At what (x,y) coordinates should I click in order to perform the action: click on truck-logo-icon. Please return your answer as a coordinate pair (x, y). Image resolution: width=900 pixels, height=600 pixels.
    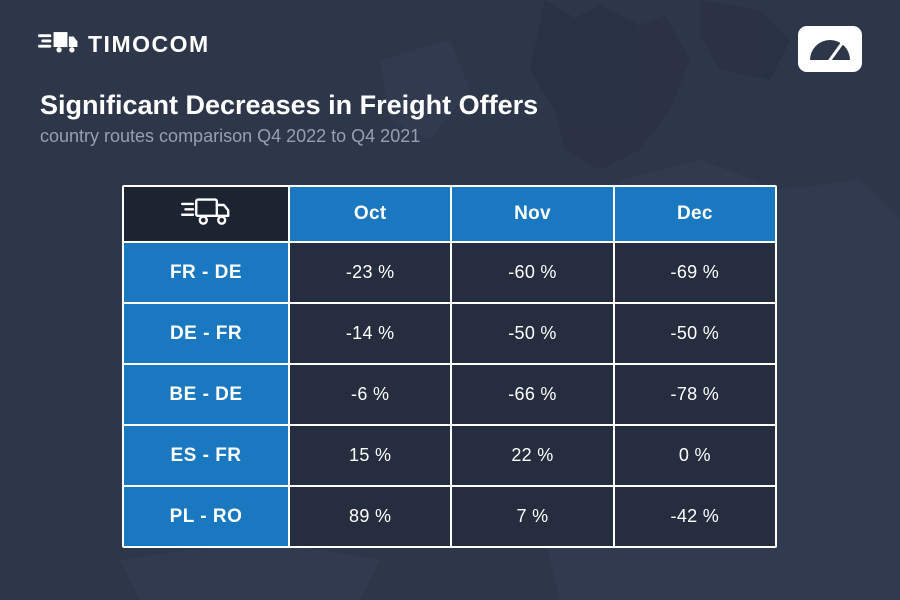
    Looking at the image, I should click on (58, 44).